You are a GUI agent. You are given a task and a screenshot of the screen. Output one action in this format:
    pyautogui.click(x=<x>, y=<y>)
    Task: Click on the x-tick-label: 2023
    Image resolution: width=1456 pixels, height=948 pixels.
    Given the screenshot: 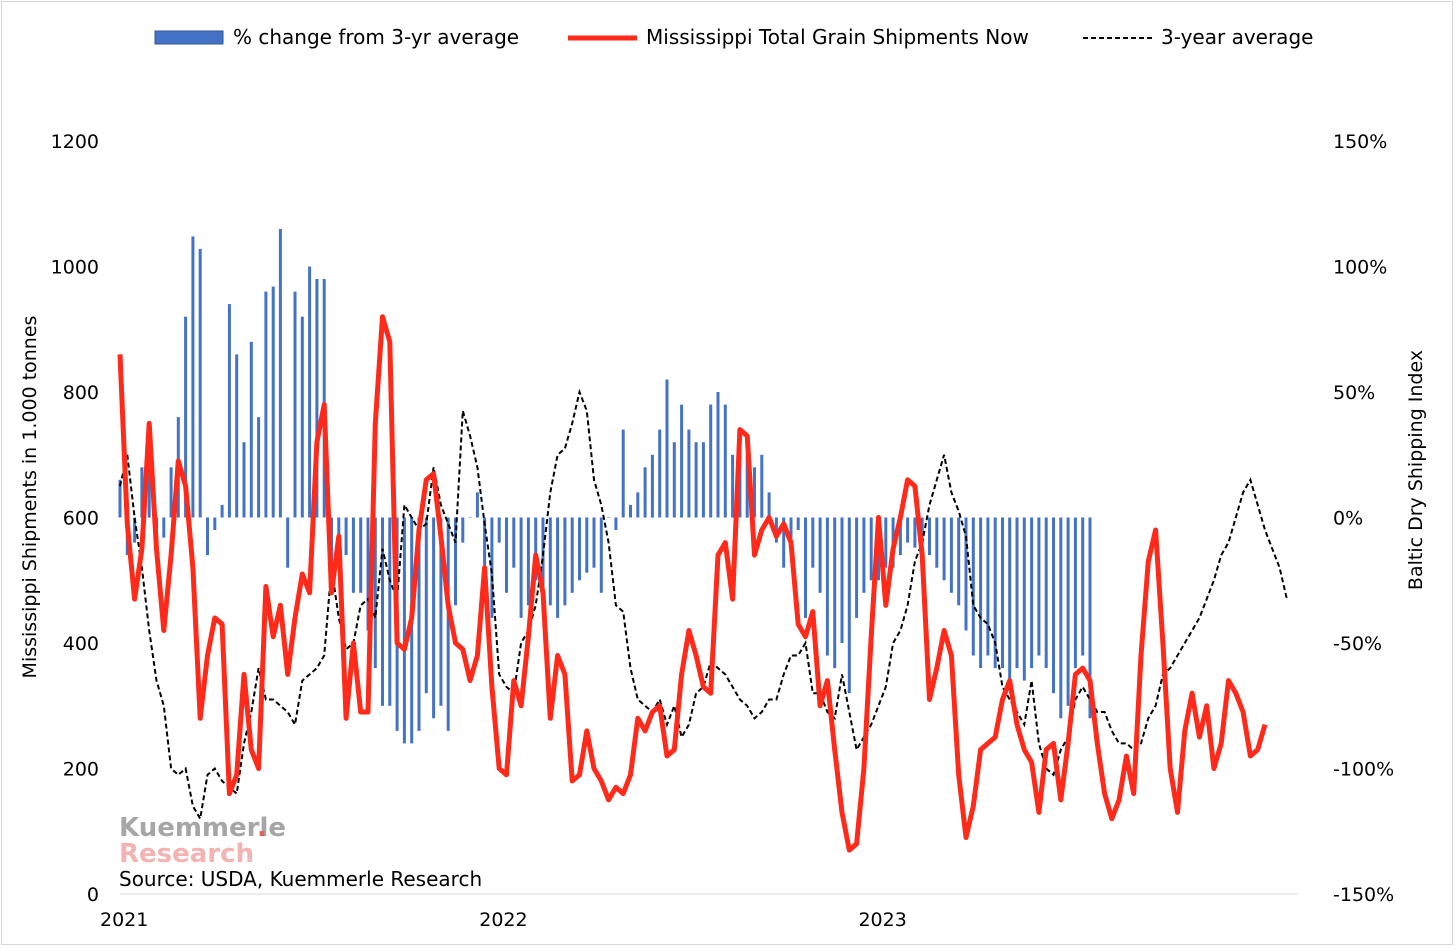 What is the action you would take?
    pyautogui.click(x=882, y=920)
    